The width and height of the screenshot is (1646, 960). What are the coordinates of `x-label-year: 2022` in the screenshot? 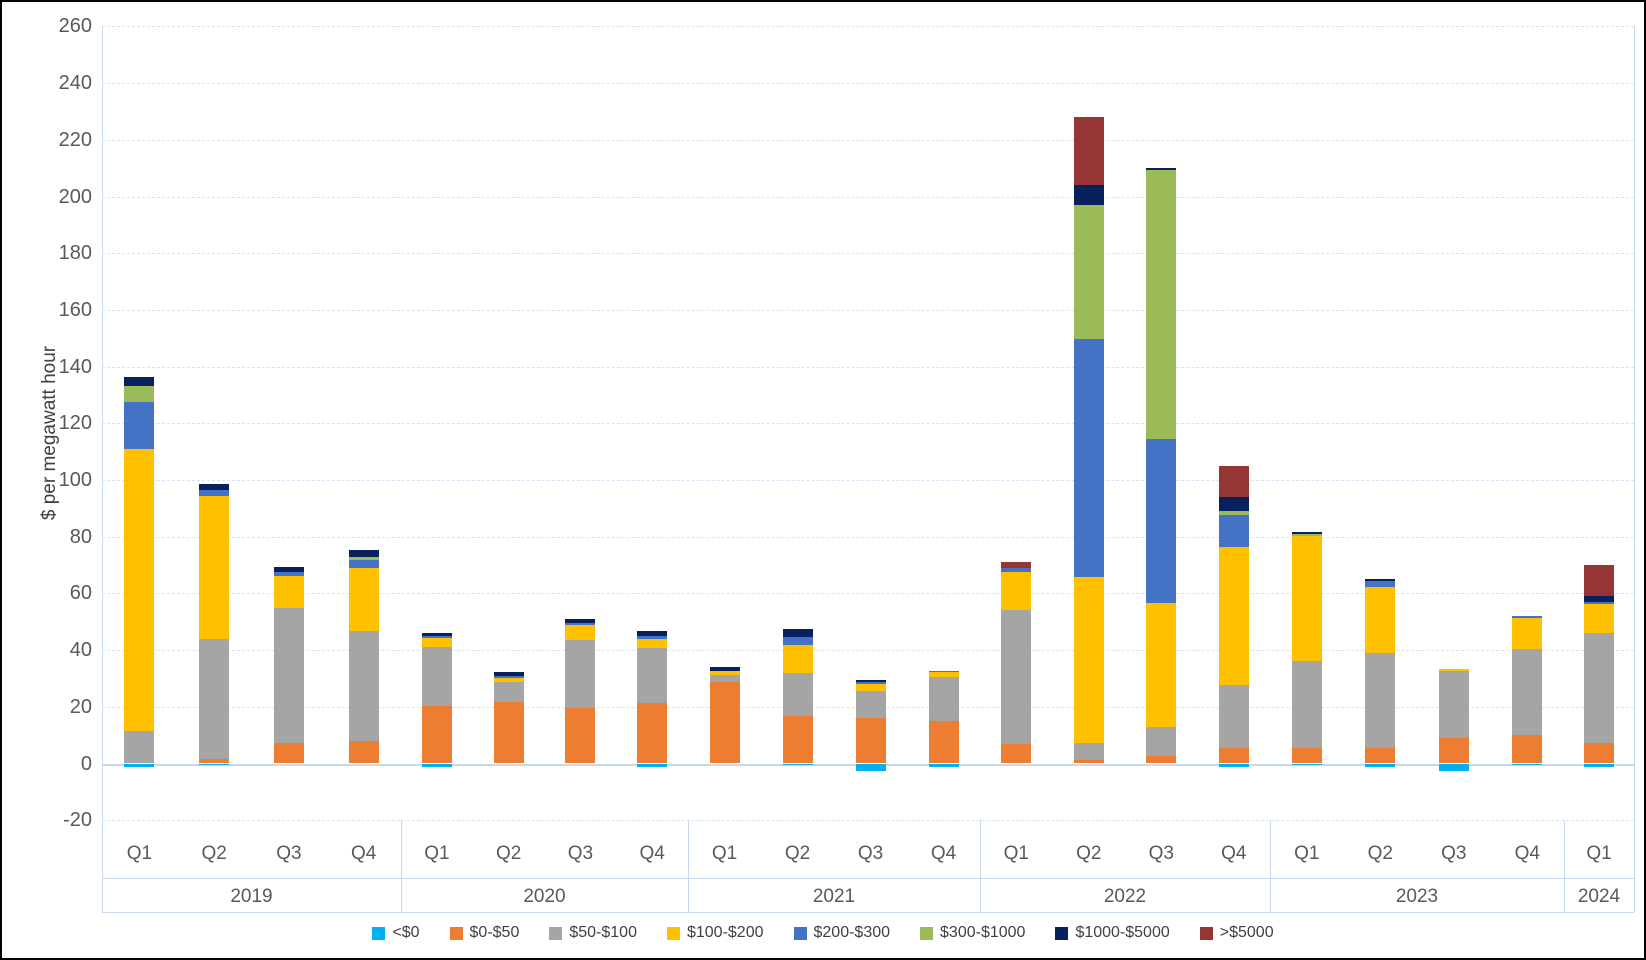 It's located at (1125, 896).